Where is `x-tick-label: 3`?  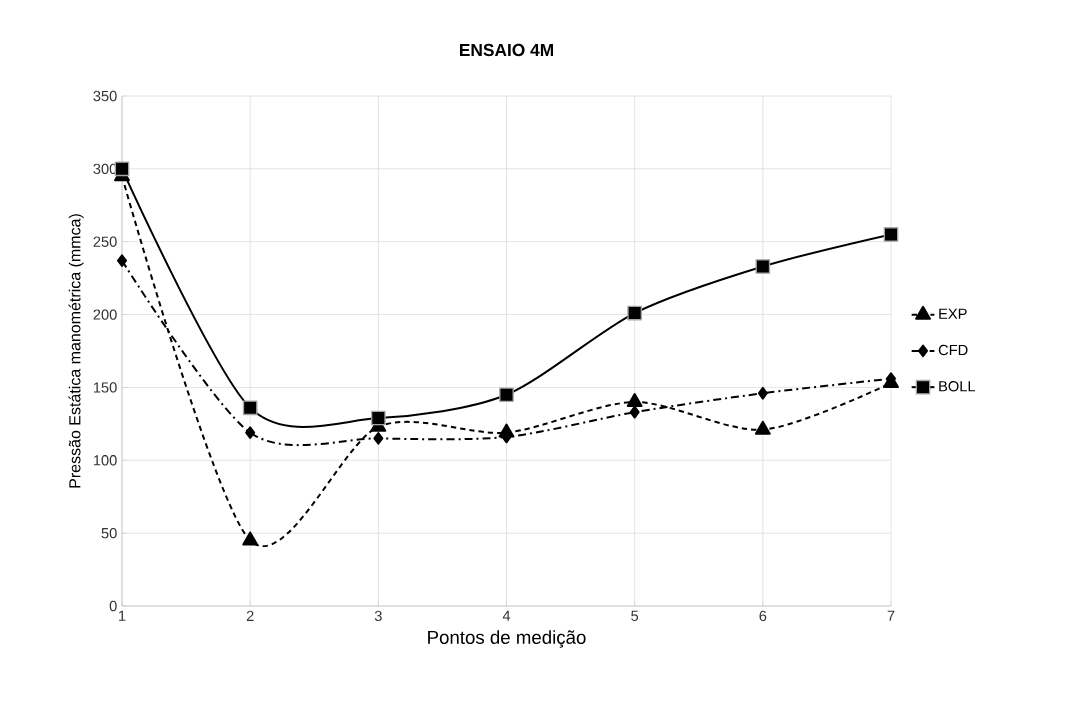 x-tick-label: 3 is located at coordinates (378, 616).